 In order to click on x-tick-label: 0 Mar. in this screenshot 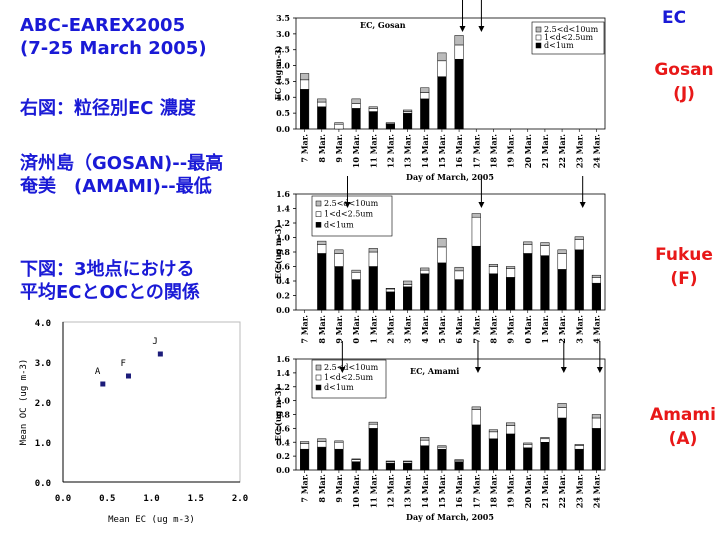, I will do `click(356, 329)`.